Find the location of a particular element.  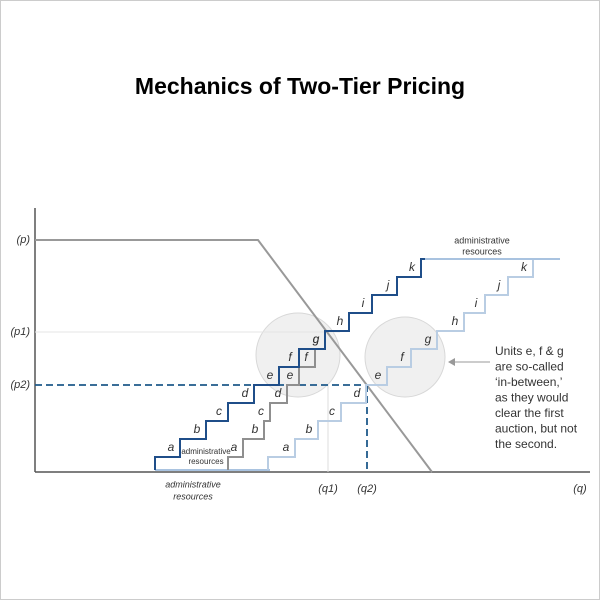

annotation-line: as they would is located at coordinates (531, 398).